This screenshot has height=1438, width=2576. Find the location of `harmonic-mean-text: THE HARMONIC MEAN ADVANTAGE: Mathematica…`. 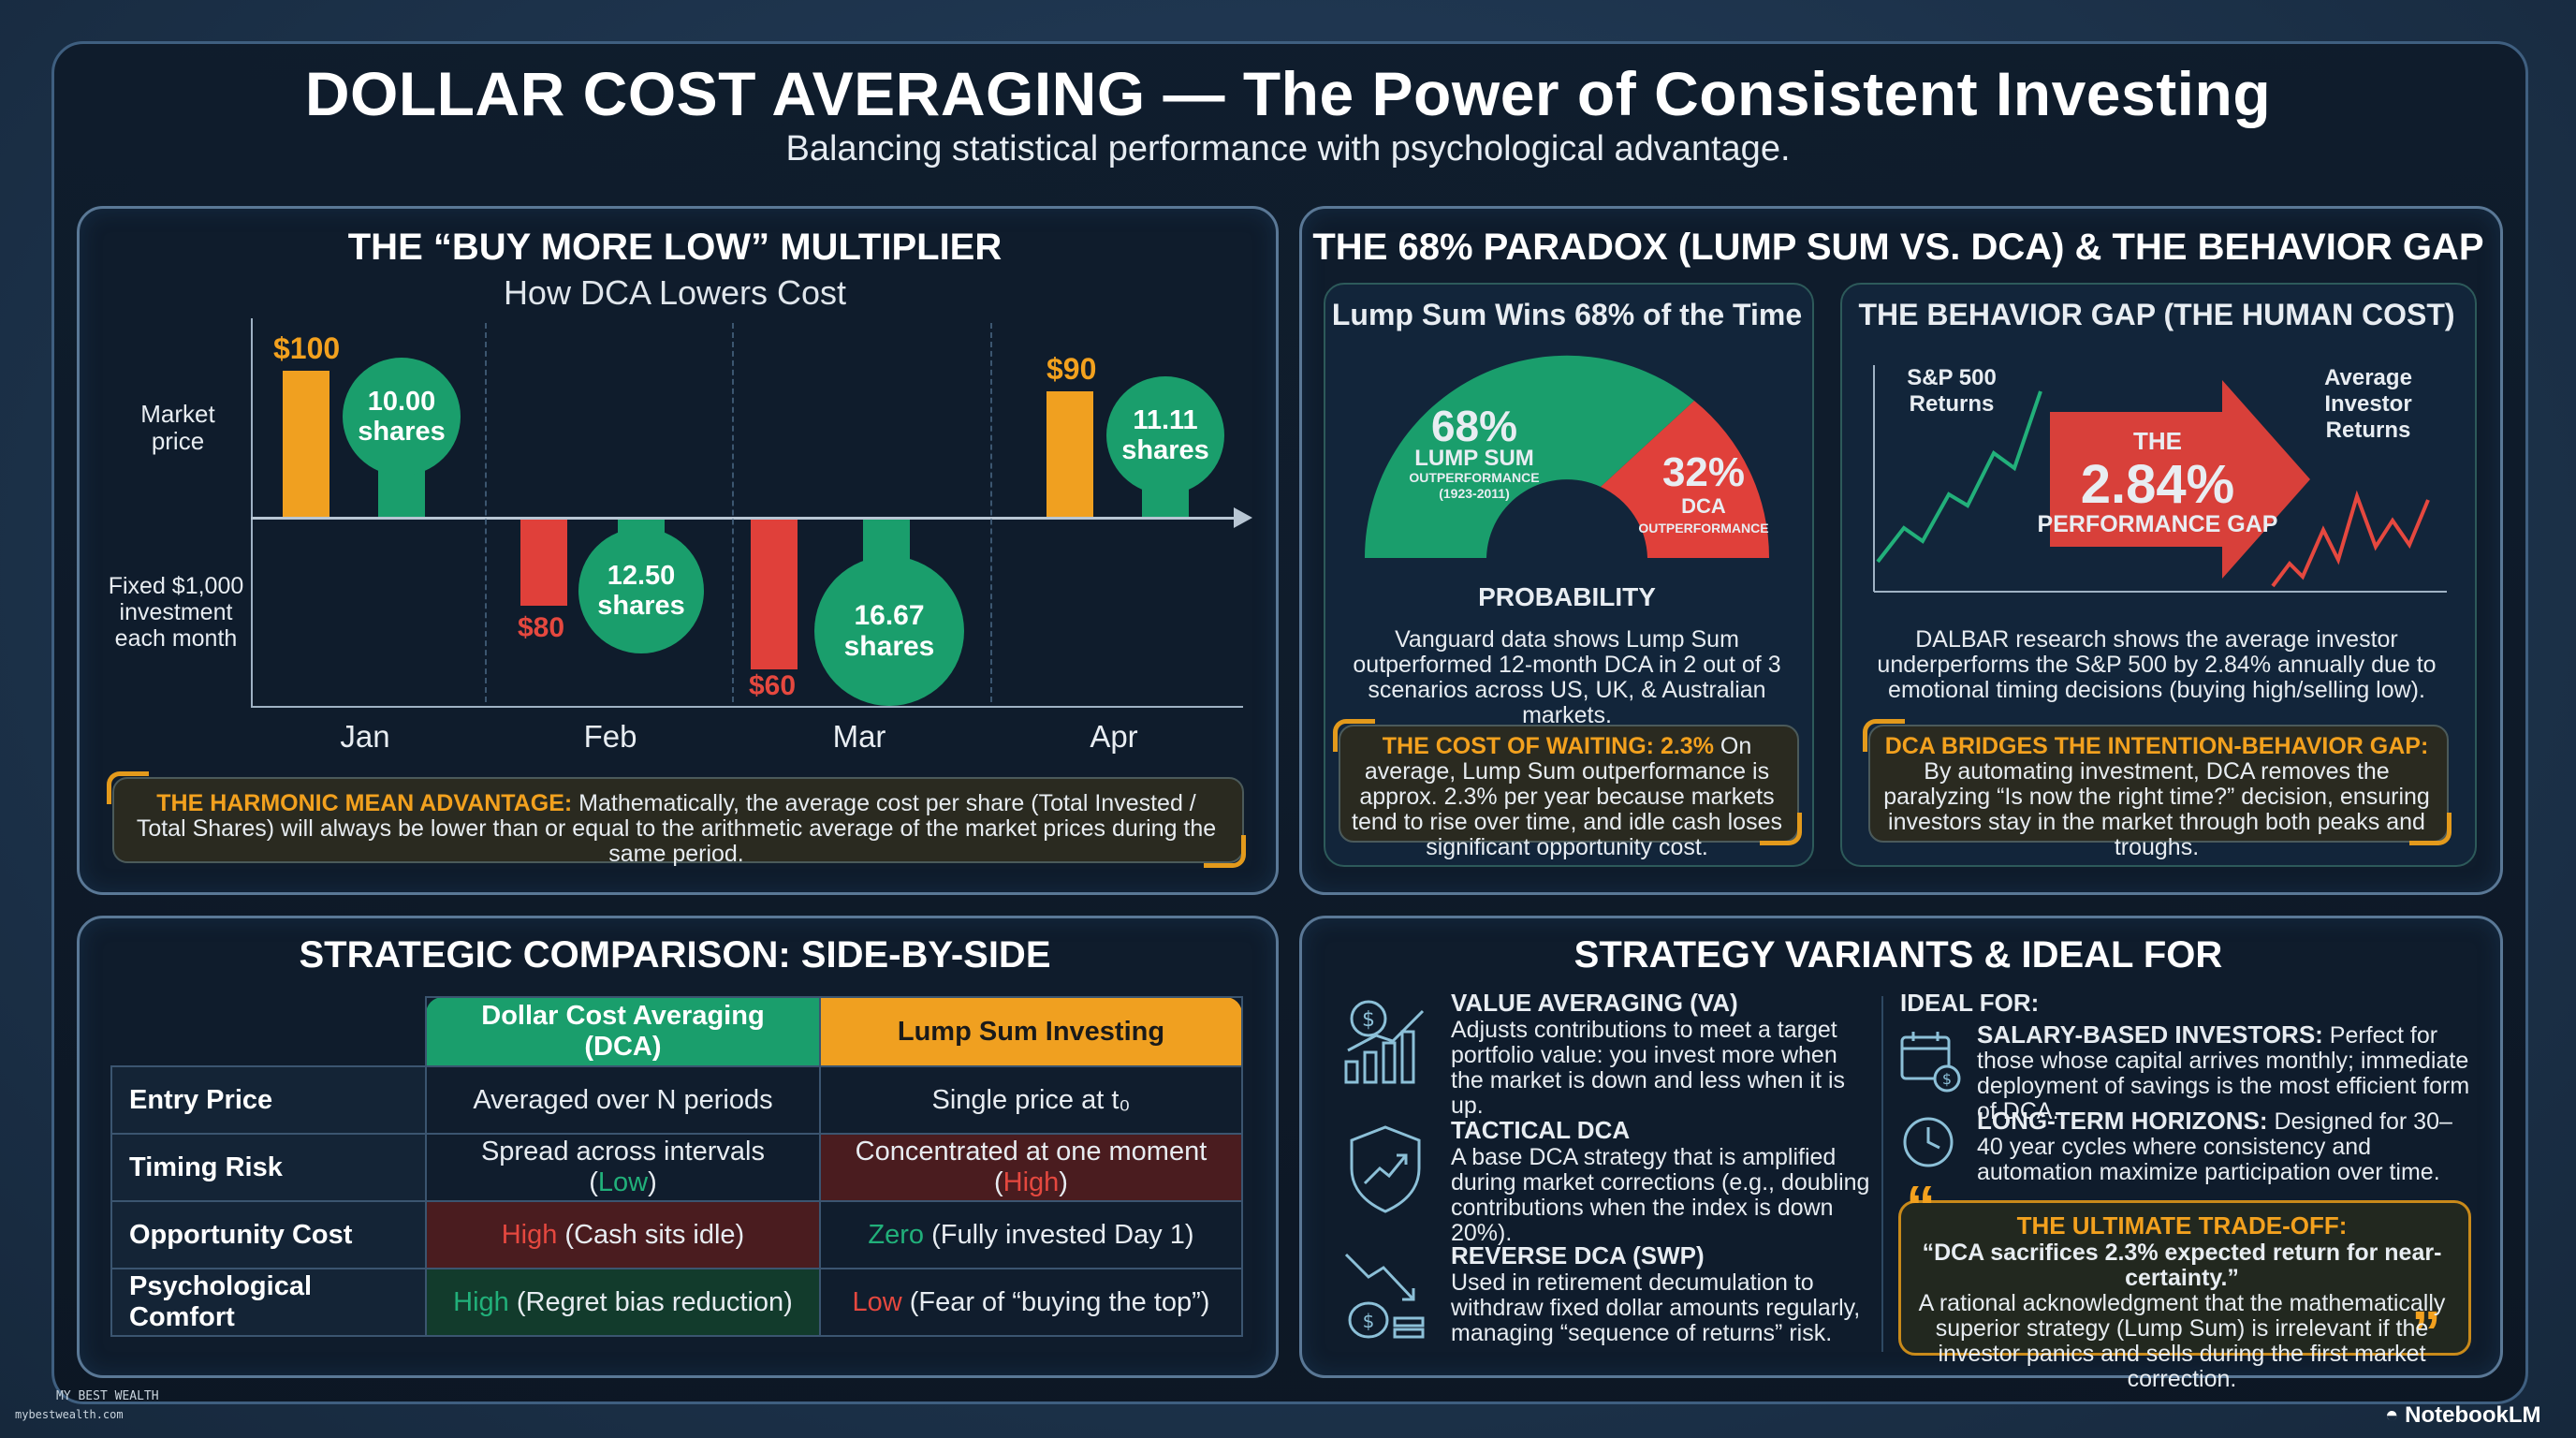

harmonic-mean-text: THE HARMONIC MEAN ADVANTAGE: Mathematica… is located at coordinates (676, 829).